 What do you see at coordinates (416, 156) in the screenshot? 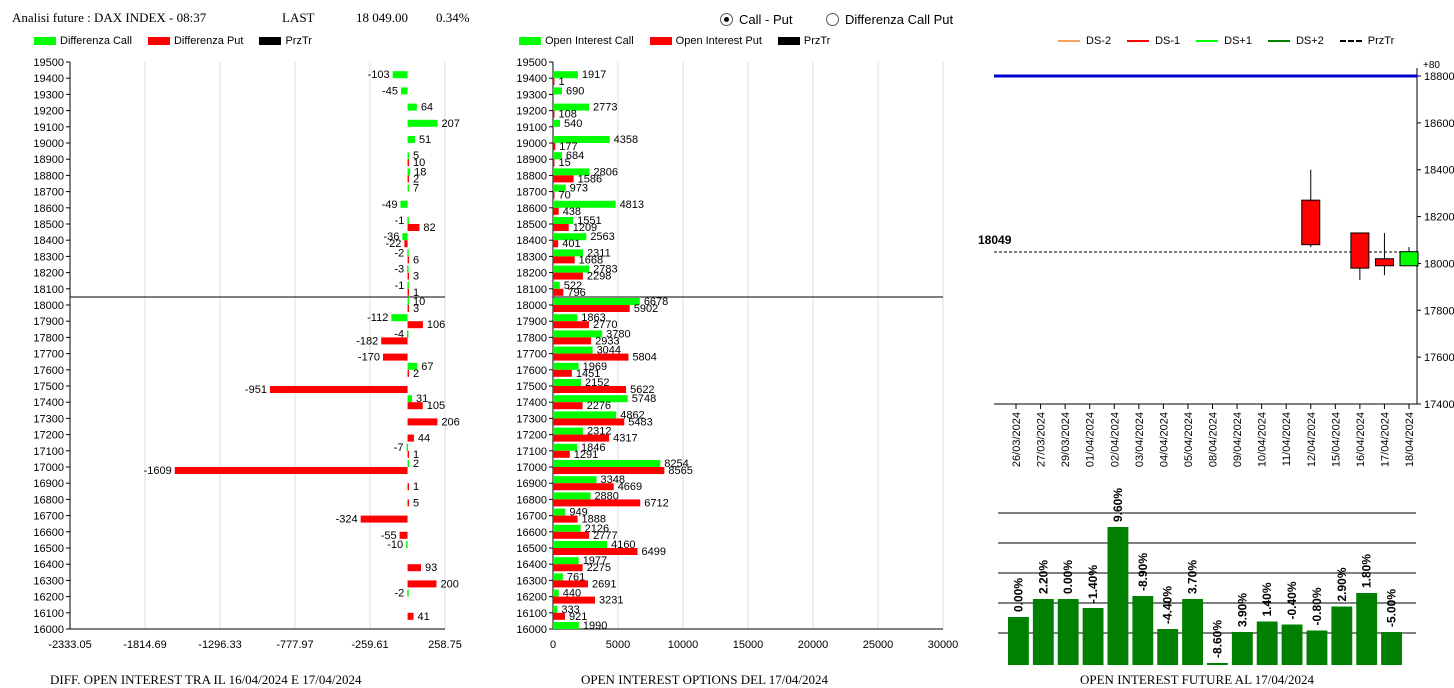
I see `diff-call-label: 5` at bounding box center [416, 156].